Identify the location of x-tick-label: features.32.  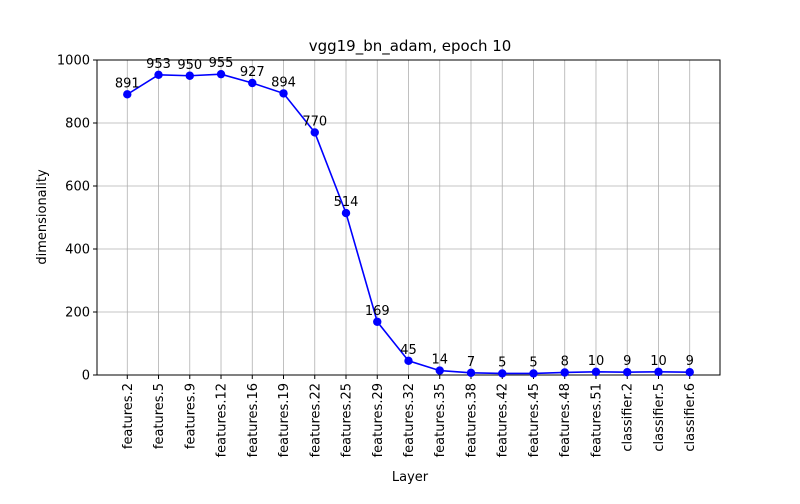
(409, 420).